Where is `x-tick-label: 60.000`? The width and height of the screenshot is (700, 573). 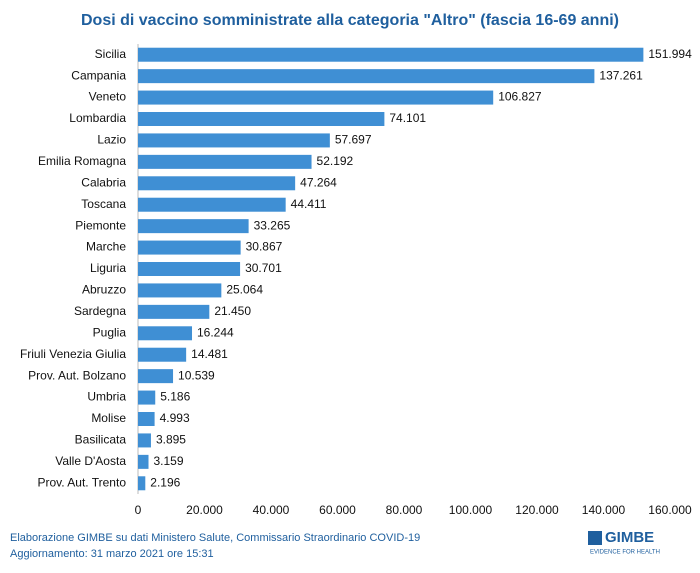 x-tick-label: 60.000 is located at coordinates (337, 510).